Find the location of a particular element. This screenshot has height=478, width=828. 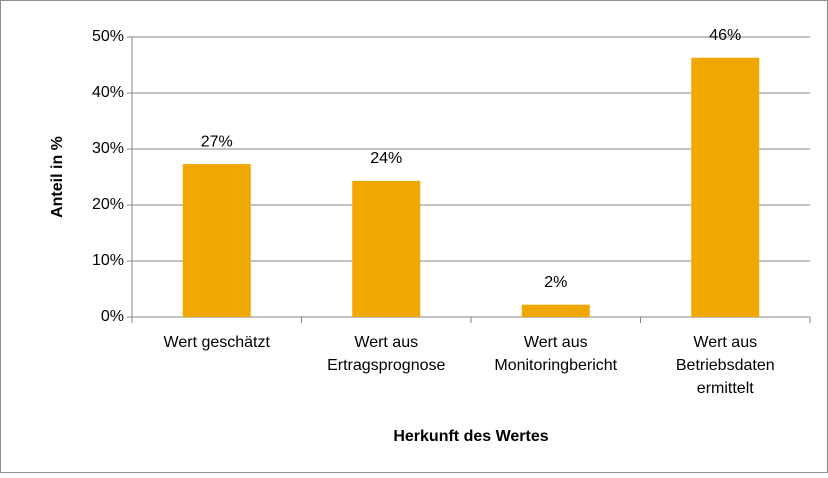

x-tick-label: Monitoringbericht is located at coordinates (555, 365).